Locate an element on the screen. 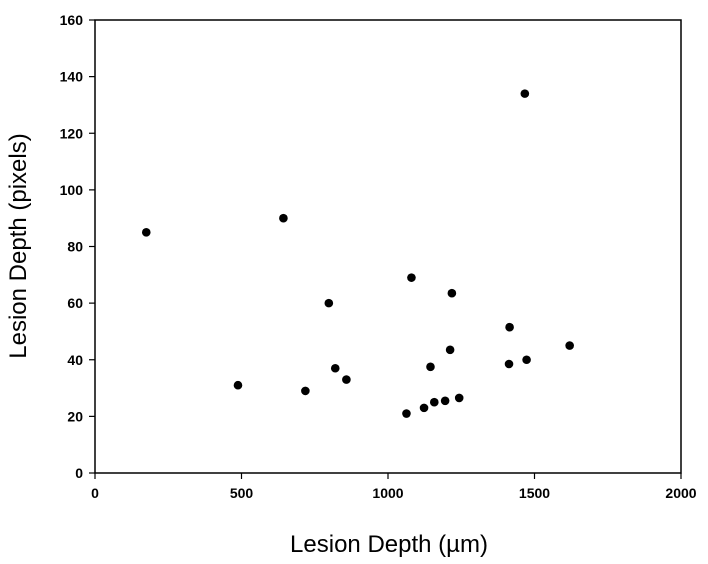 Image resolution: width=708 pixels, height=564 pixels. y-tick-label: 0 is located at coordinates (79, 473).